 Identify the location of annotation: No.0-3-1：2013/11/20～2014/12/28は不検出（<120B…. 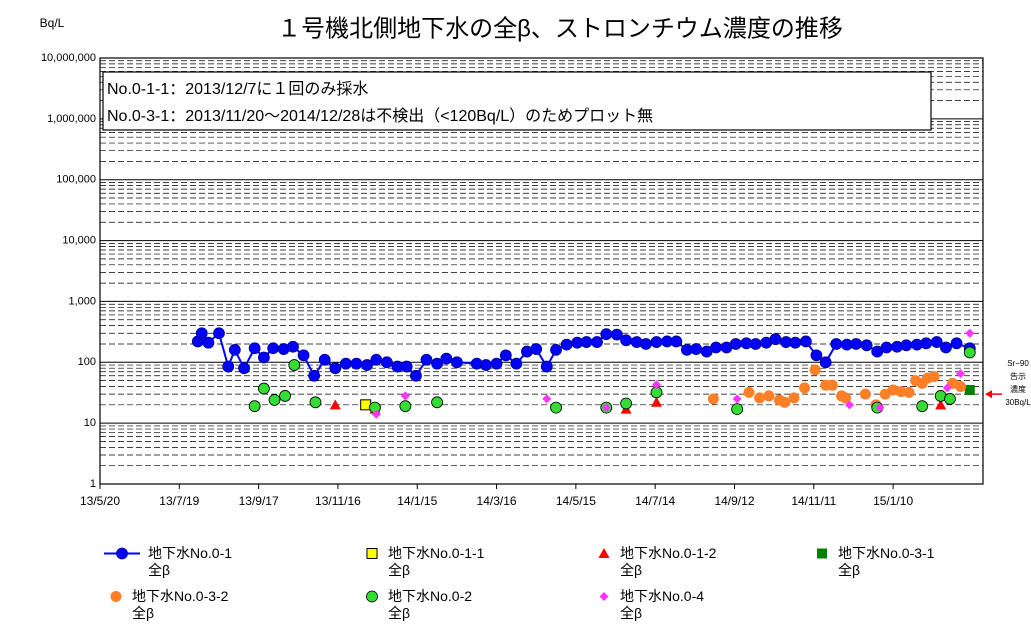
(380, 116).